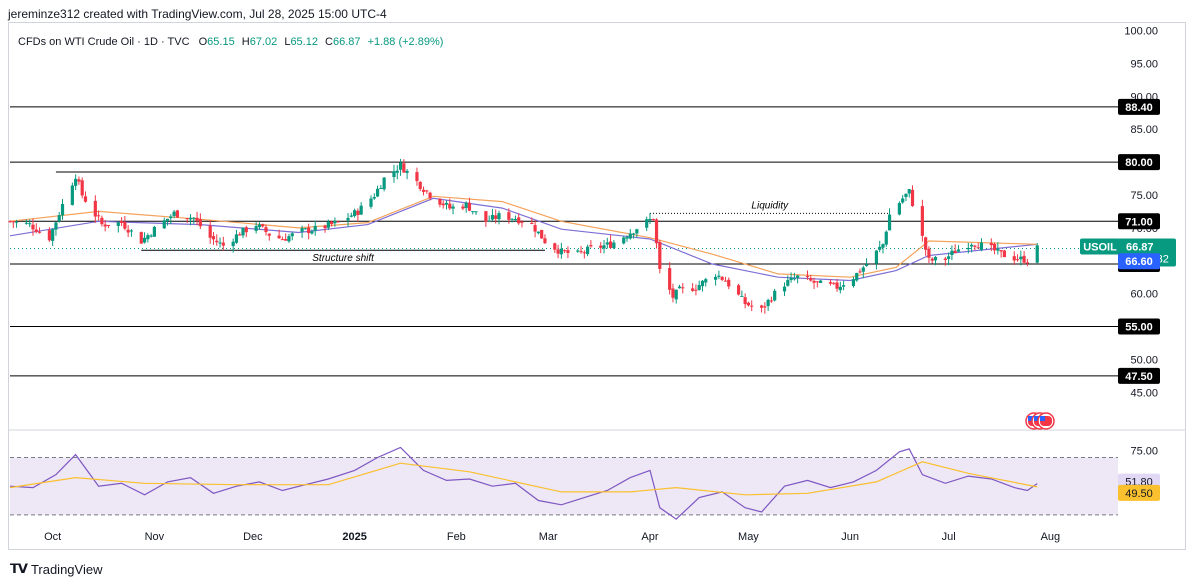  What do you see at coordinates (287, 42) in the screenshot?
I see `low-label: L` at bounding box center [287, 42].